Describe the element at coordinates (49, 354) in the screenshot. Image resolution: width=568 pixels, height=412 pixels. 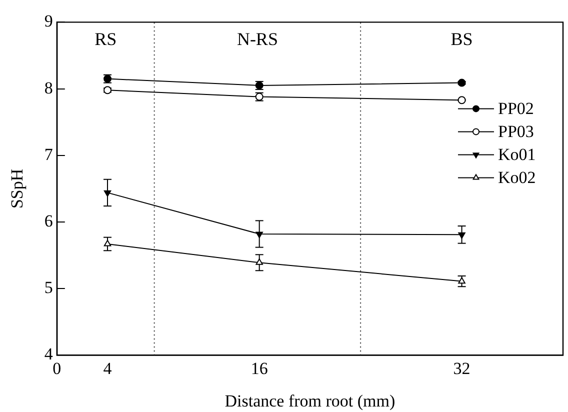
I see `y-tick-label: 4` at that location.